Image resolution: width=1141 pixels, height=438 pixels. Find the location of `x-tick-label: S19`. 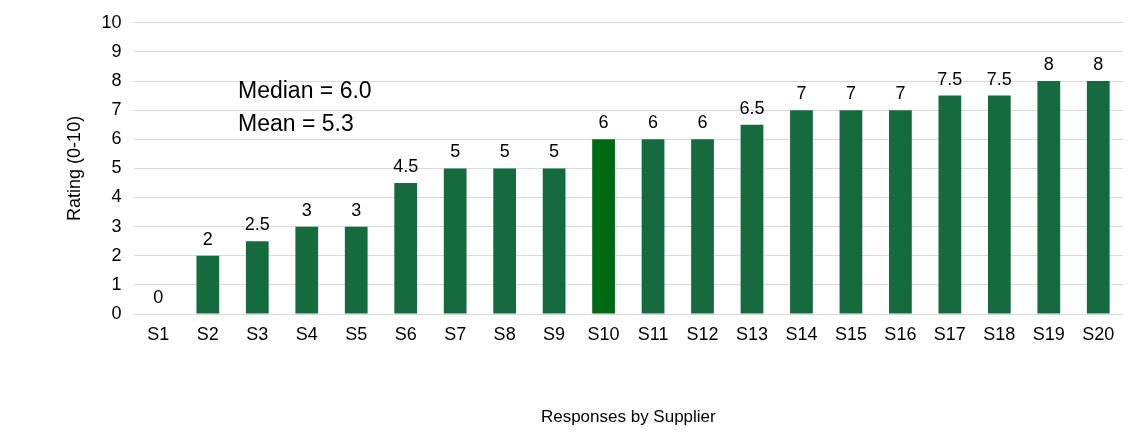

x-tick-label: S19 is located at coordinates (1048, 333).